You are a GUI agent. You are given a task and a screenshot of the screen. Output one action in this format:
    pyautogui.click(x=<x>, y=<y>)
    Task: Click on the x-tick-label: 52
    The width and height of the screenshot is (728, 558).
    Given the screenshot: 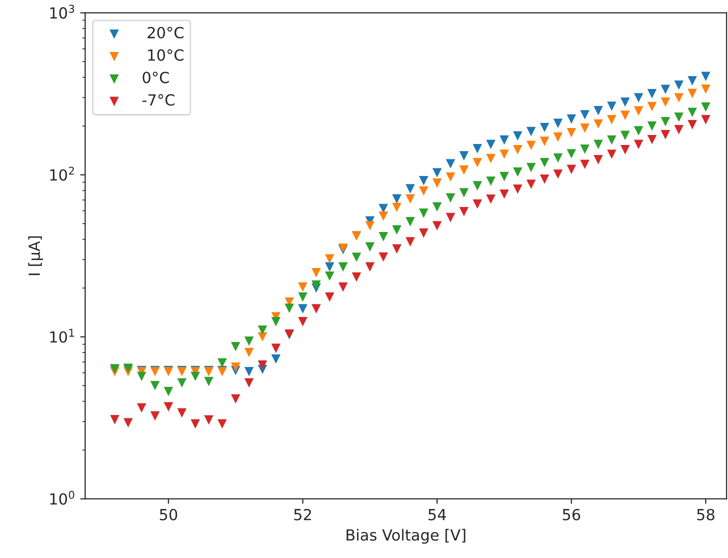 What is the action you would take?
    pyautogui.click(x=302, y=514)
    